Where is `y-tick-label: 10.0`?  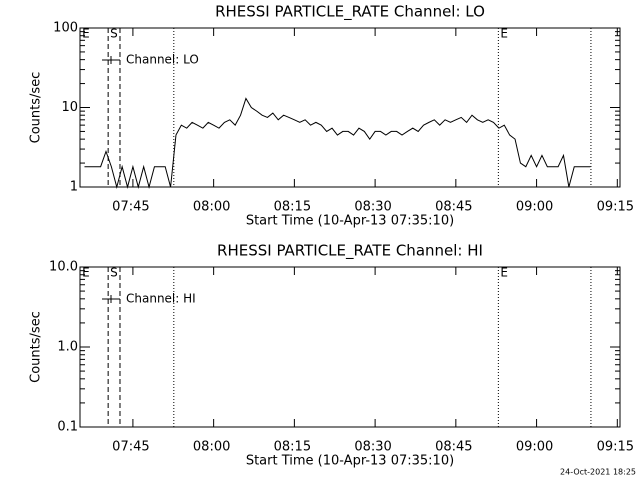
y-tick-label: 10.0 is located at coordinates (63, 267).